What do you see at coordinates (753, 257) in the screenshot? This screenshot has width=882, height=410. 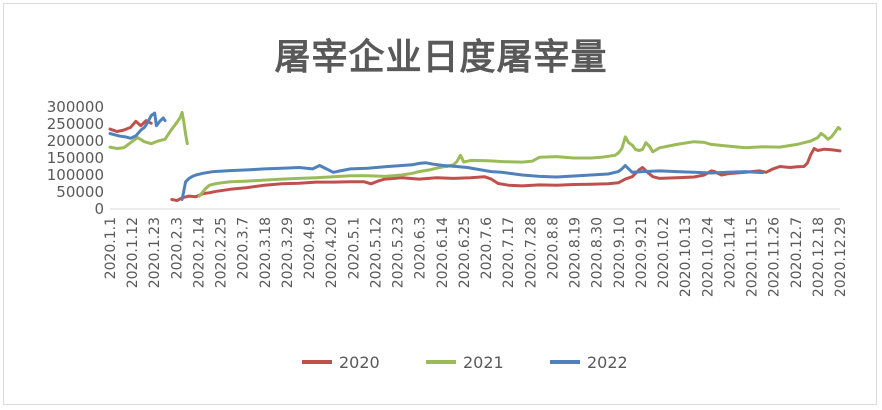 I see `x-tick-label: 2020.11.15` at bounding box center [753, 257].